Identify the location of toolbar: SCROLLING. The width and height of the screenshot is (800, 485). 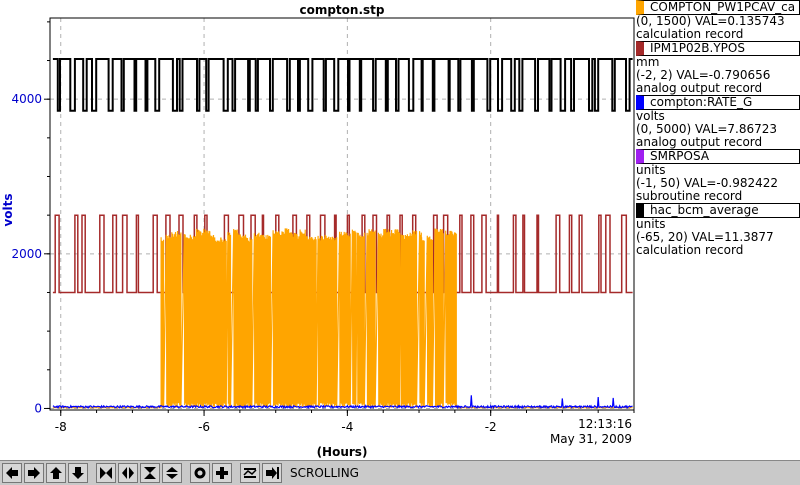
(400, 472).